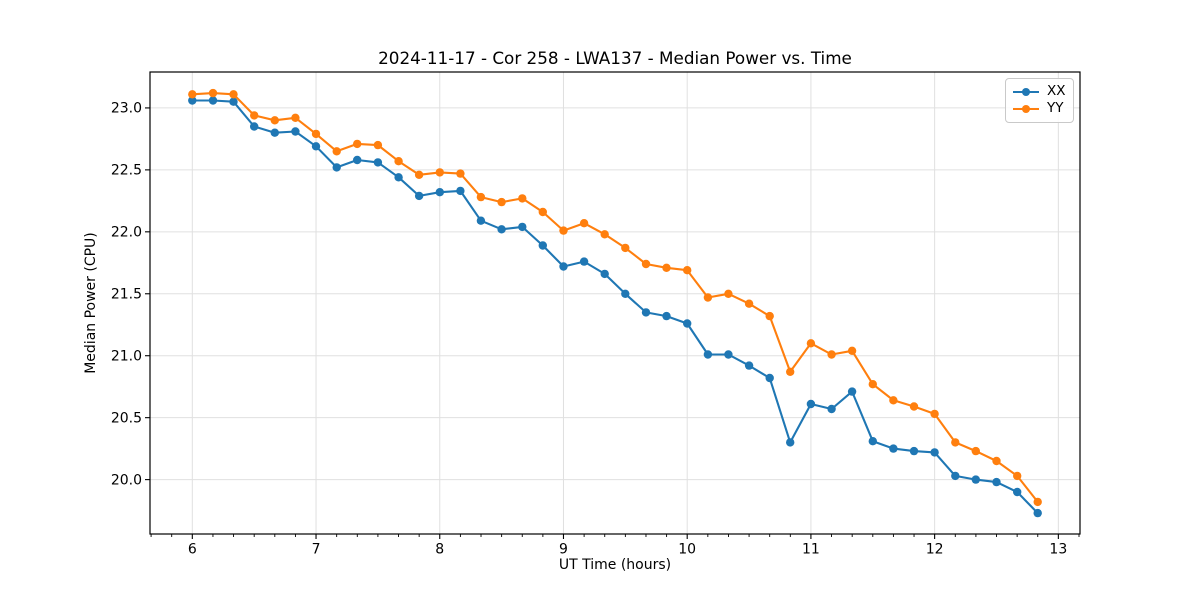 The width and height of the screenshot is (1200, 600). I want to click on x-tick-label: 11, so click(811, 550).